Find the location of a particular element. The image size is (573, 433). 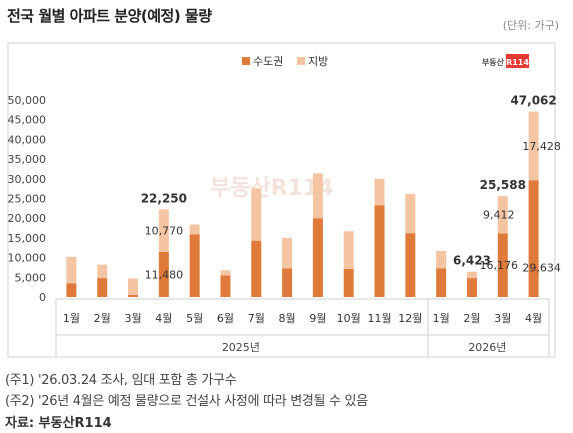

total-value-label: 47,062 is located at coordinates (533, 101).